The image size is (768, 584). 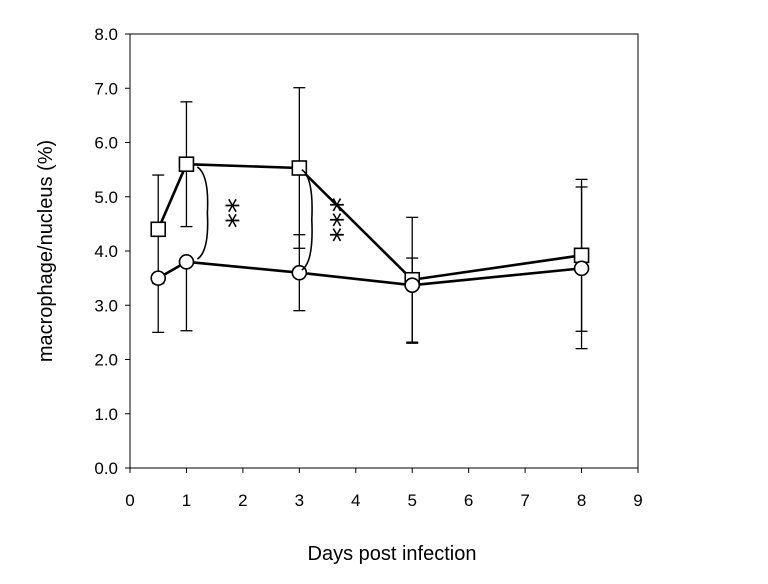 What do you see at coordinates (106, 251) in the screenshot?
I see `y-tick-label: 4.0` at bounding box center [106, 251].